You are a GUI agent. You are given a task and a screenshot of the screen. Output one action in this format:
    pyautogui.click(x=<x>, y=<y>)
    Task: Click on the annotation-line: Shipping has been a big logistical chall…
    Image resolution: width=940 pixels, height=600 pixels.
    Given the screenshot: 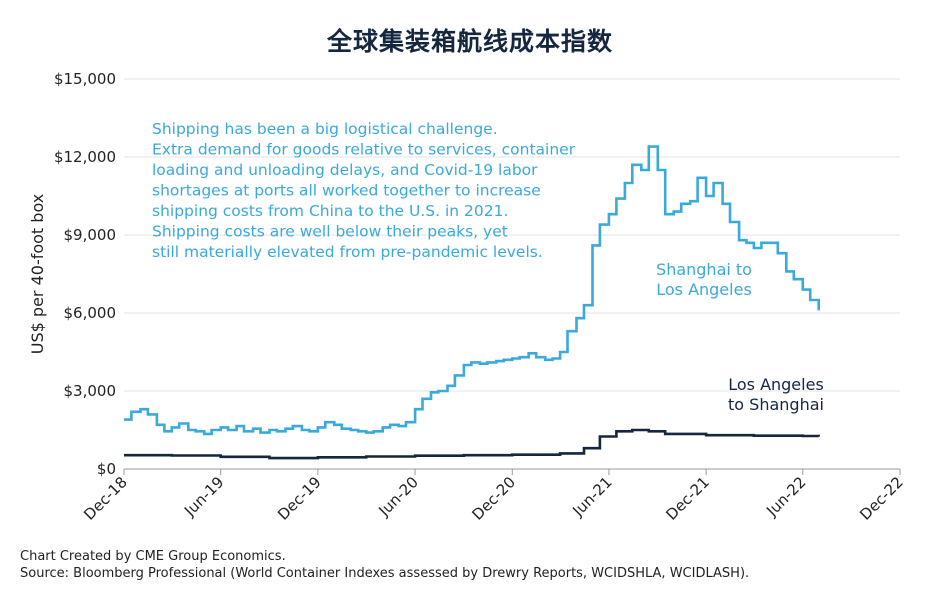 What is the action you would take?
    pyautogui.click(x=325, y=129)
    